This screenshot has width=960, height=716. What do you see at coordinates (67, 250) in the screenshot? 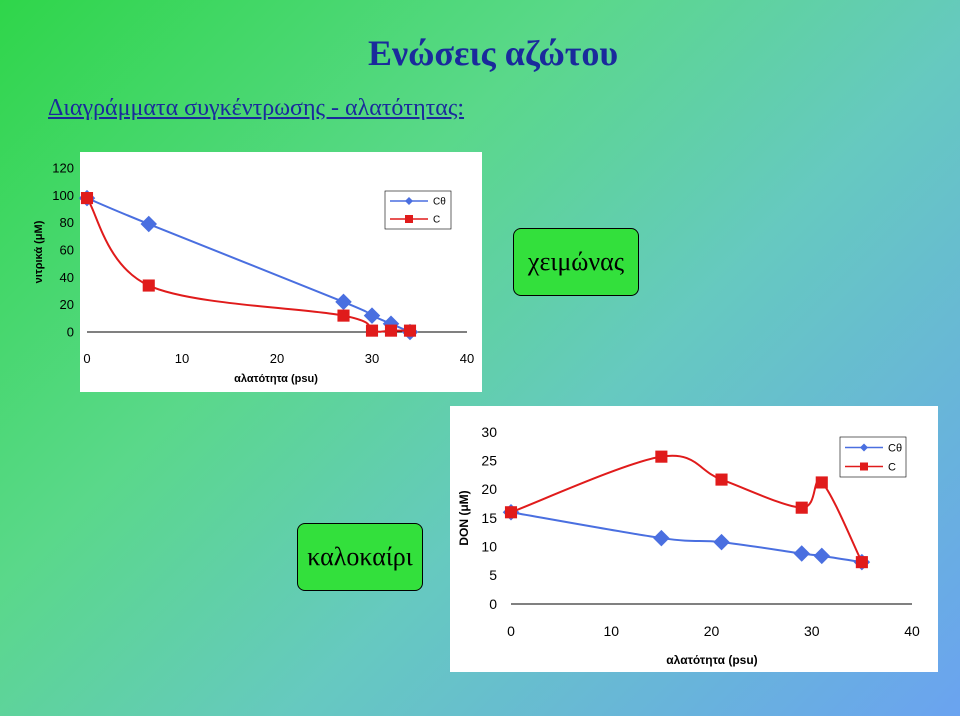
I see `y-tick-label: 60` at bounding box center [67, 250].